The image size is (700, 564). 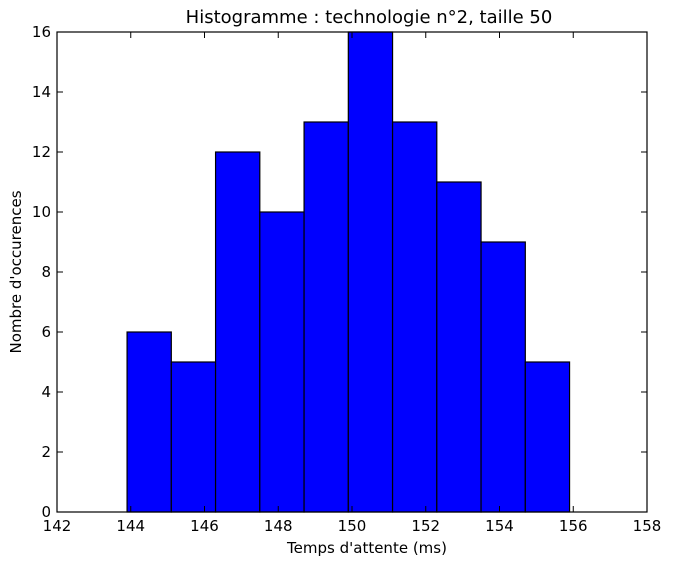 What do you see at coordinates (425, 526) in the screenshot?
I see `x-tick-label: 152` at bounding box center [425, 526].